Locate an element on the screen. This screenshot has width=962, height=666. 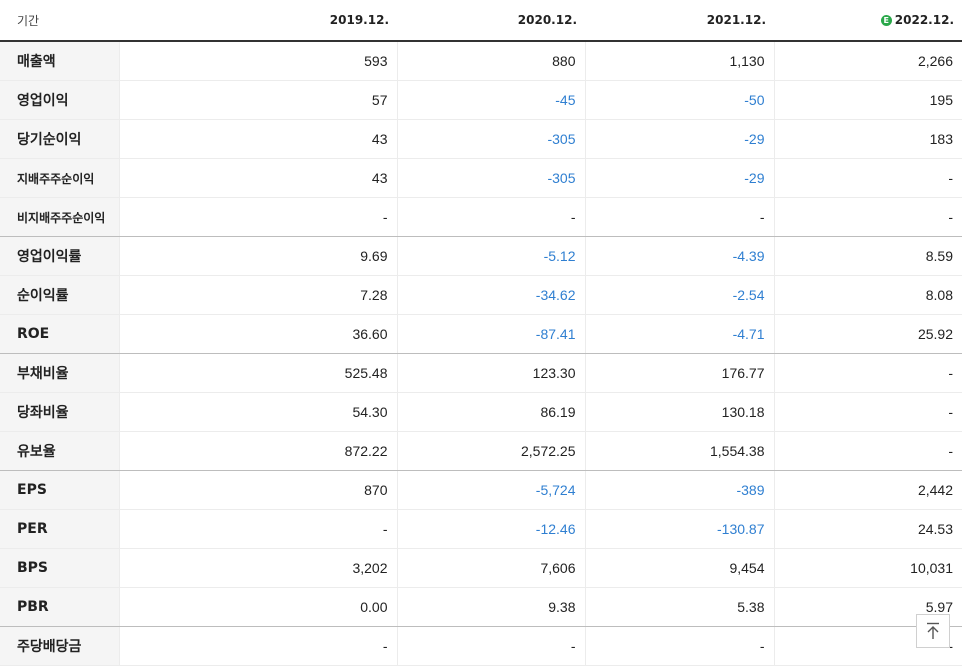
table-cell: 57 is located at coordinates (257, 100).